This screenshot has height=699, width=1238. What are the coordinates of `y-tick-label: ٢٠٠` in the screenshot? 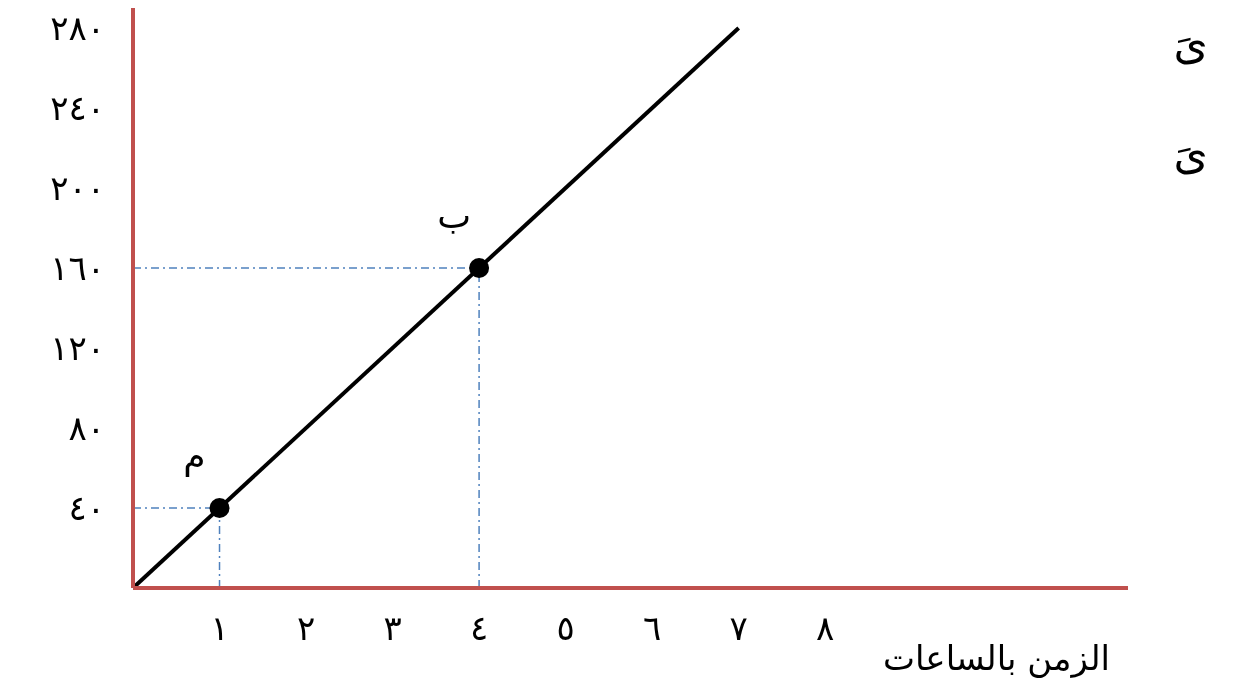 It's located at (77, 188).